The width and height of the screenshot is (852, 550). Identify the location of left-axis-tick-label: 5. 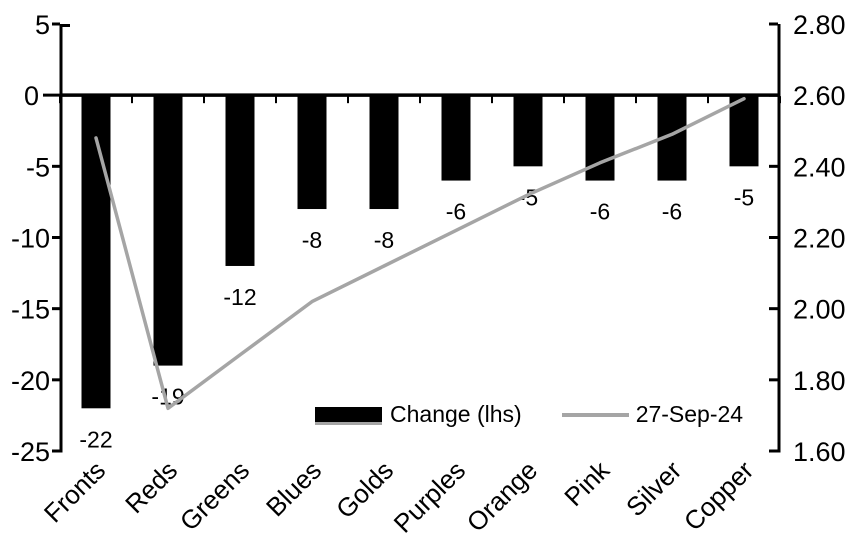
(42, 25).